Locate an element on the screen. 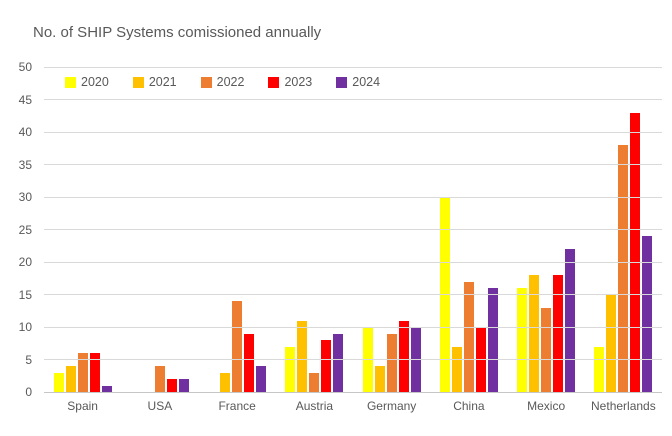 Image resolution: width=672 pixels, height=436 pixels. x-tick-label-Germany: Germany is located at coordinates (391, 406).